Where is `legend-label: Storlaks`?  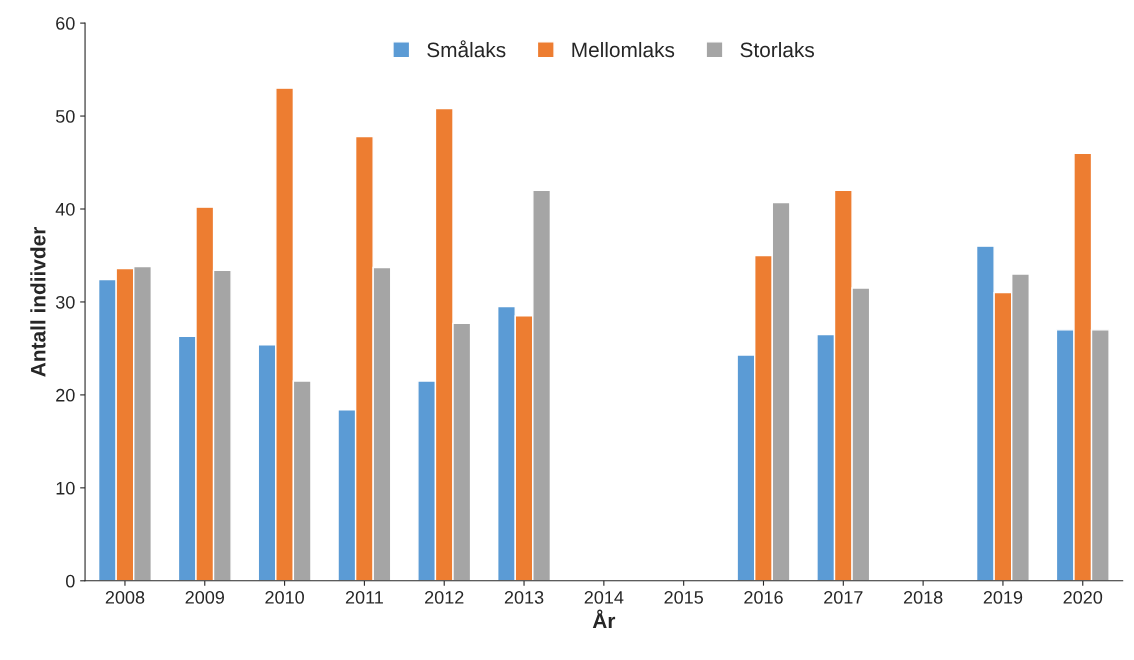
legend-label: Storlaks is located at coordinates (777, 49).